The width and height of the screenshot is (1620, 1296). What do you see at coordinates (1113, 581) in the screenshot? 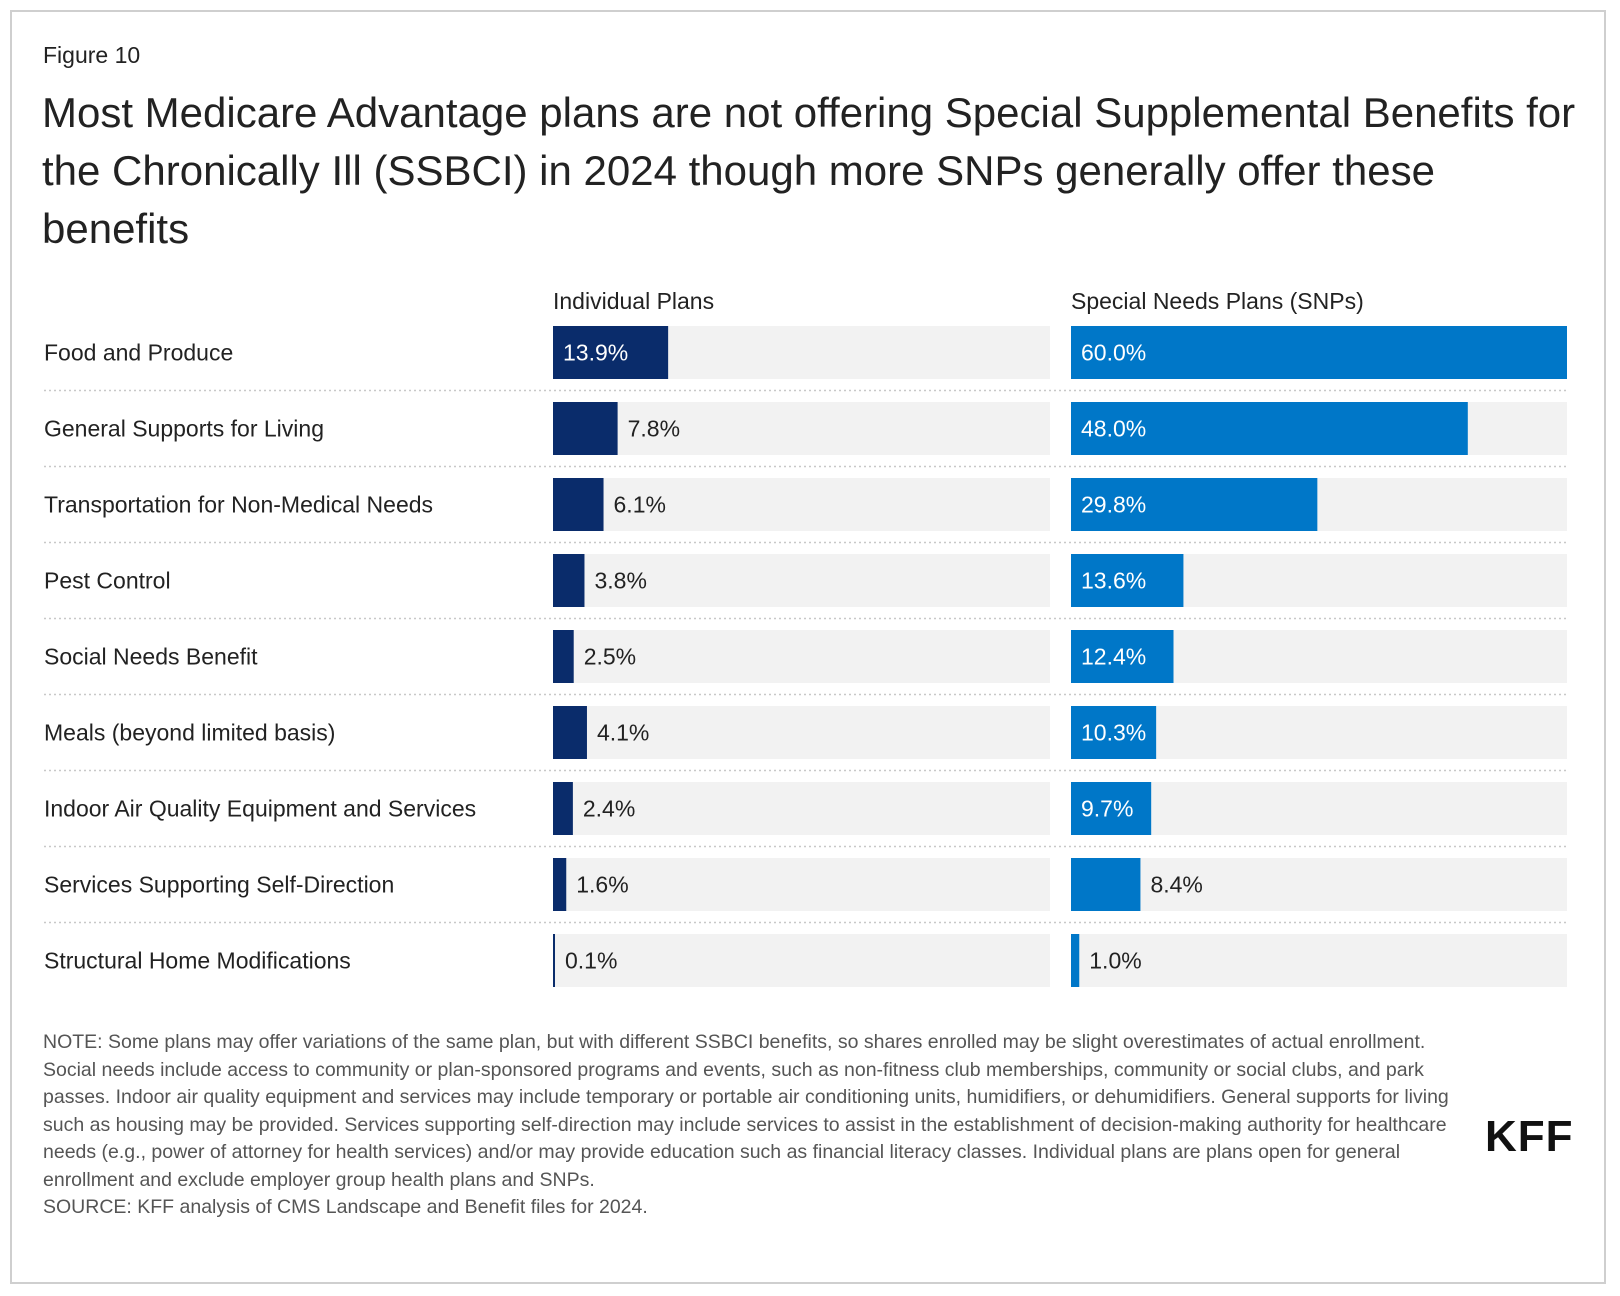
I see `data-label-snp: 13.6%` at bounding box center [1113, 581].